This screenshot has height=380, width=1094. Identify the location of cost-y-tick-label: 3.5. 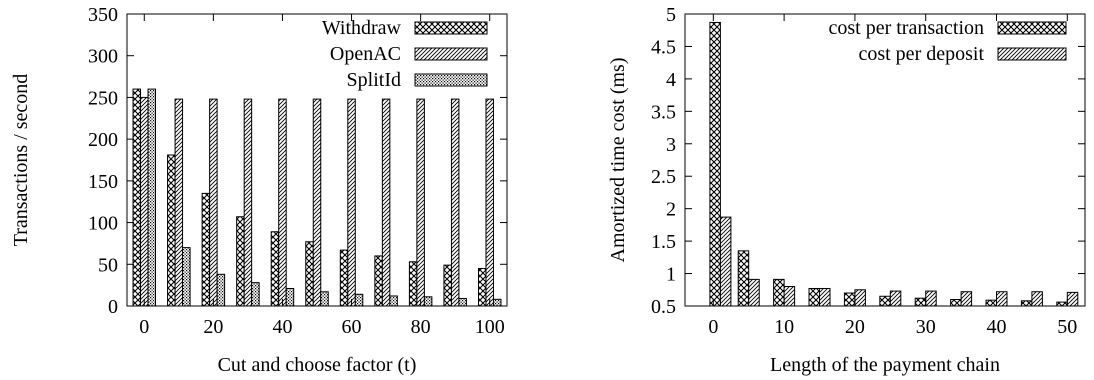
(663, 112).